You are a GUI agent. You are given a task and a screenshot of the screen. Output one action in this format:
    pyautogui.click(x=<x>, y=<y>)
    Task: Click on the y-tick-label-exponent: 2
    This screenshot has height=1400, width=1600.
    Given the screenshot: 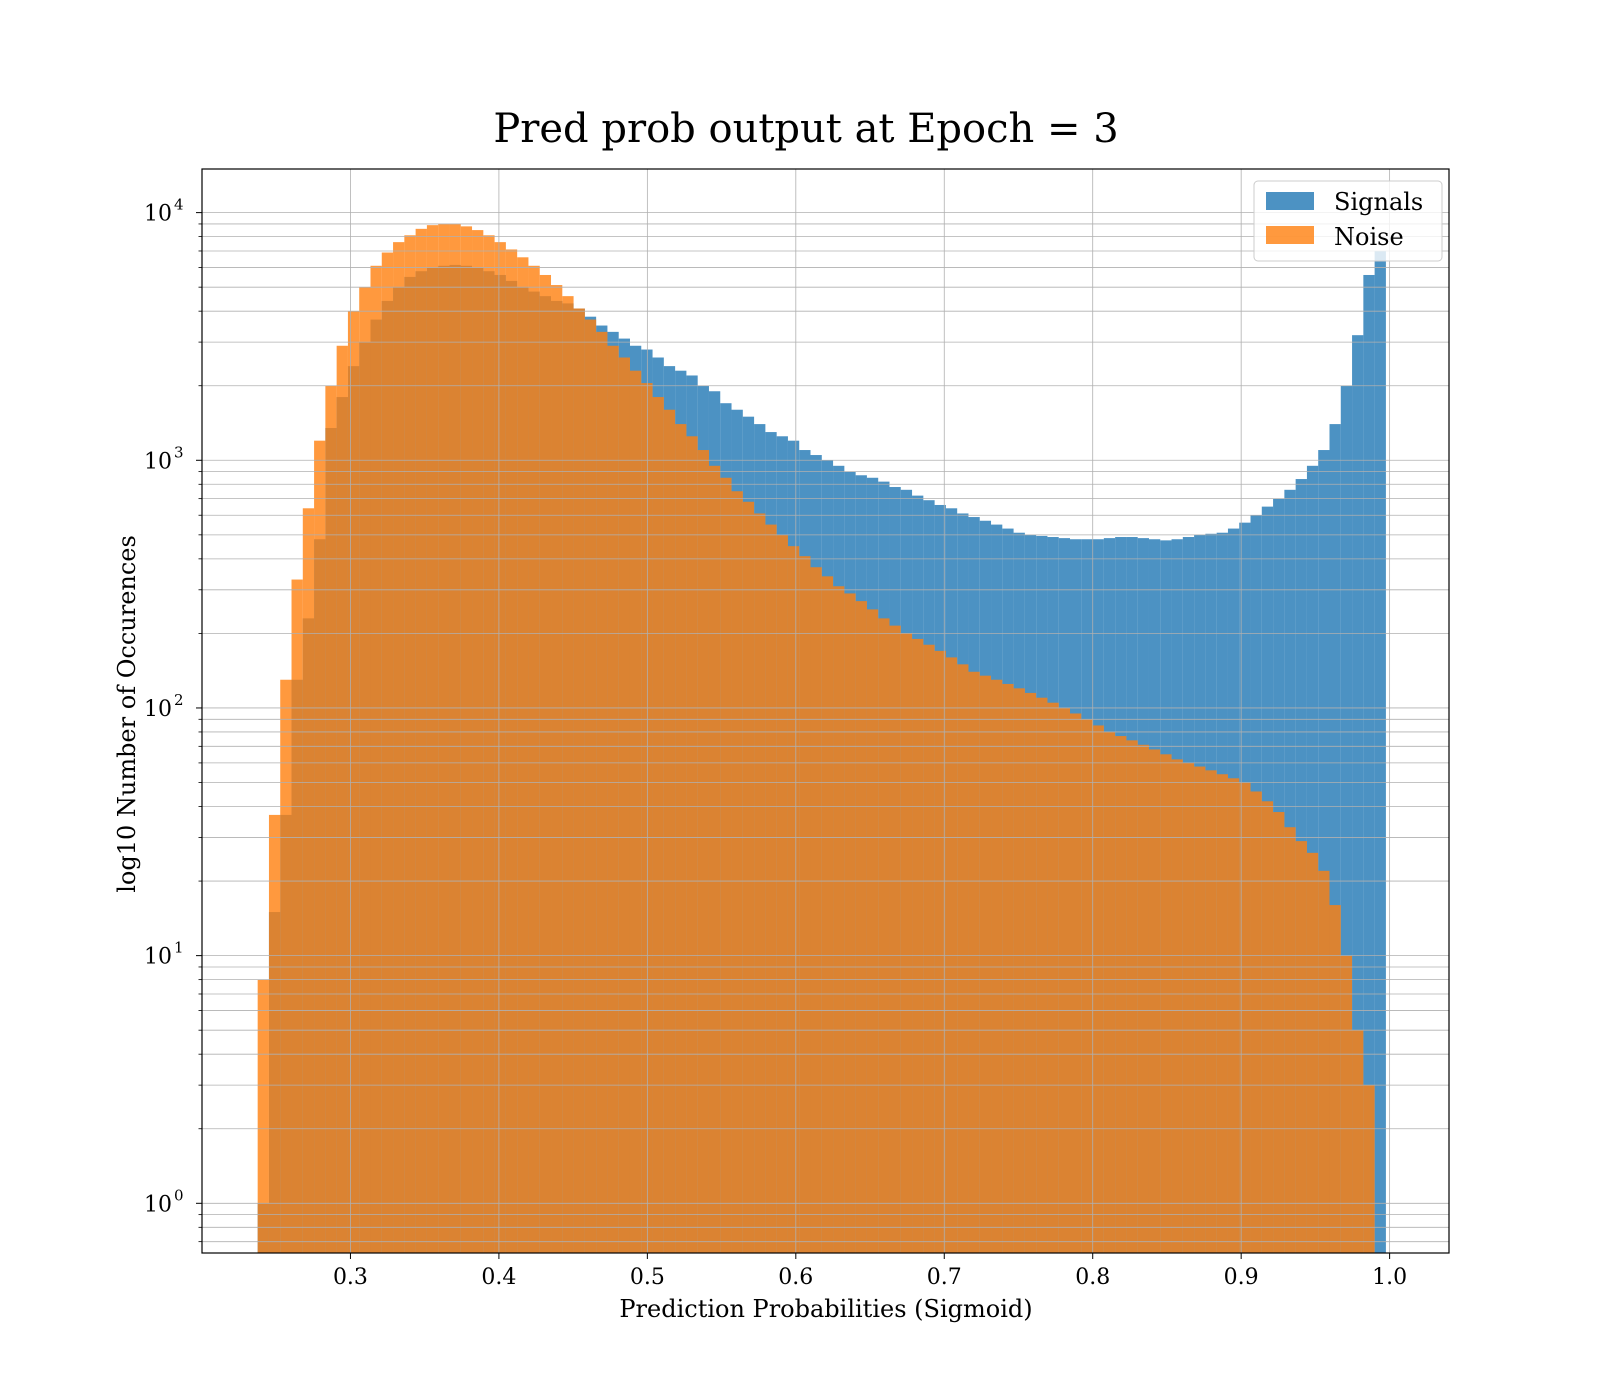 What is the action you would take?
    pyautogui.click(x=179, y=700)
    